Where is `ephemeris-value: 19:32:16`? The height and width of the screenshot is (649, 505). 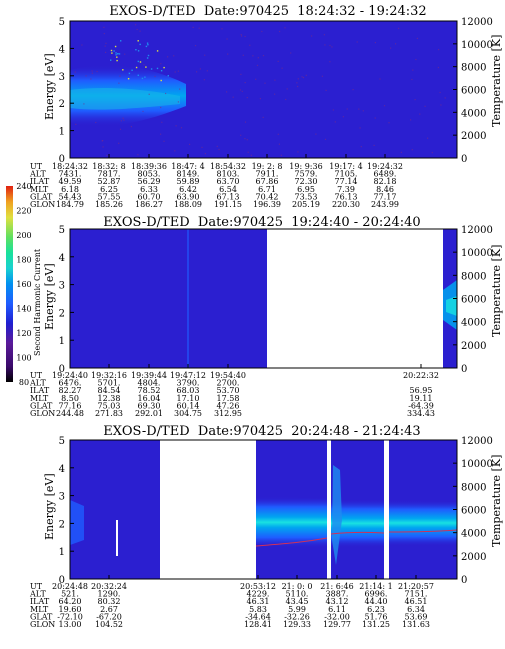
ephemeris-value: 19:32:16 is located at coordinates (109, 375).